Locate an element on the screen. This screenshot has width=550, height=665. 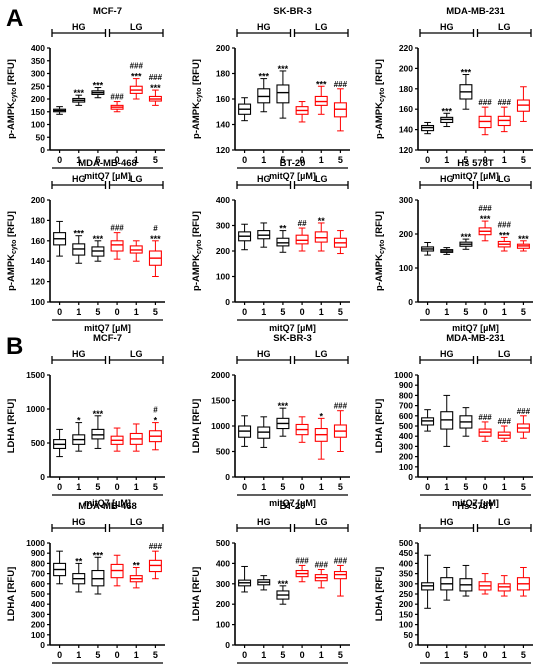
y-axis-label: LDHA [RFU] is located at coordinates (379, 594).